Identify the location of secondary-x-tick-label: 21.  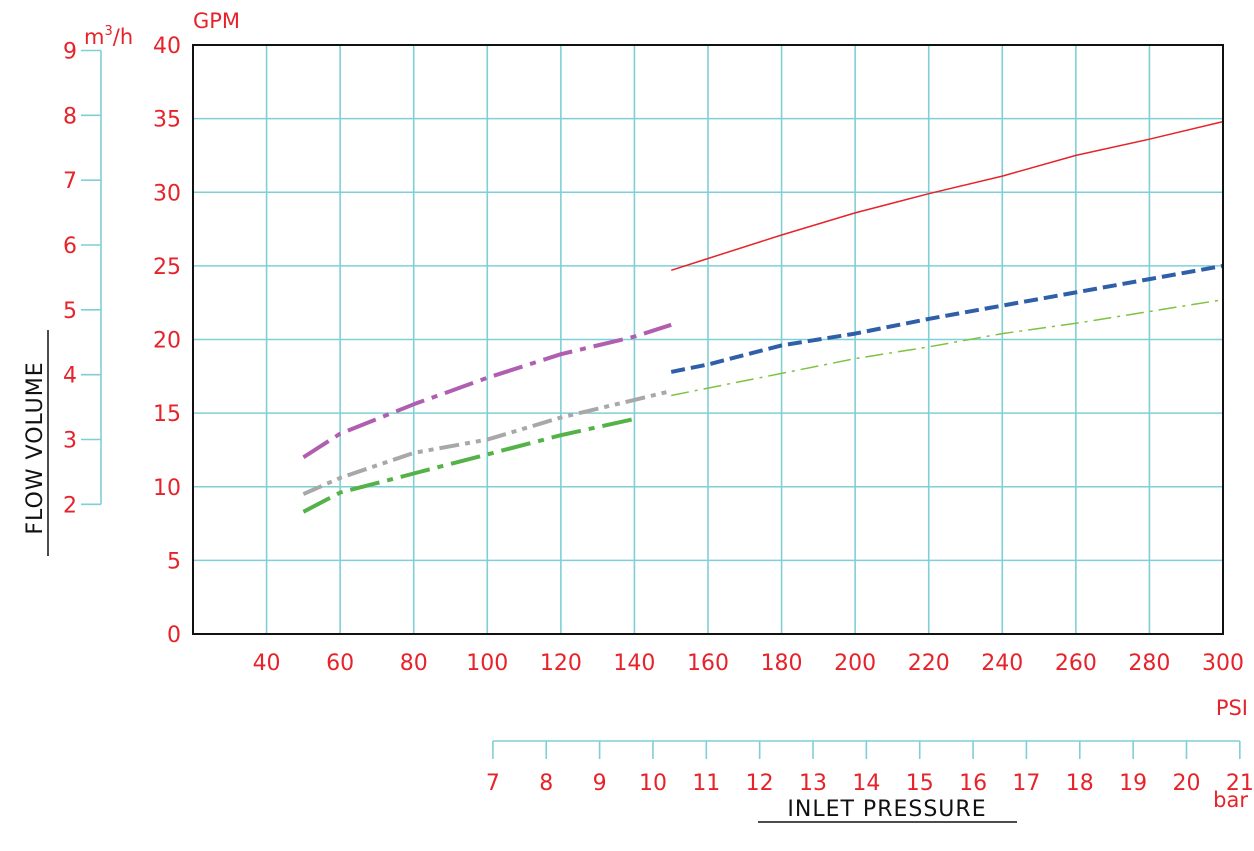
(1240, 783).